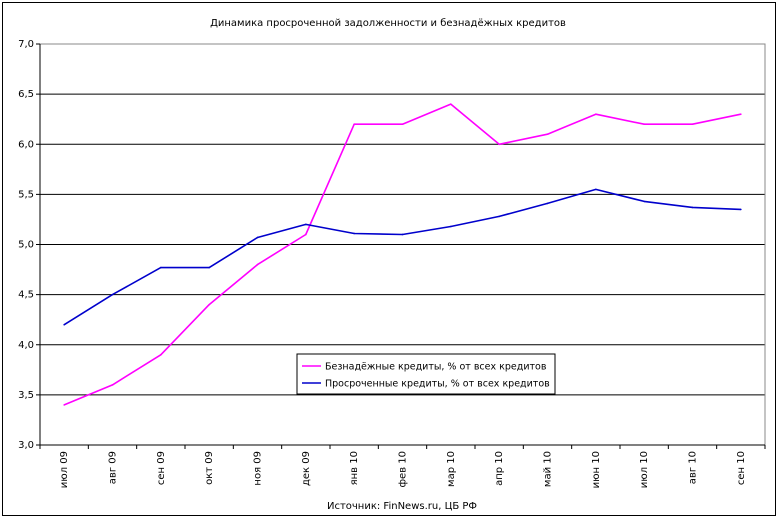  I want to click on x-tick-label: мар 10, so click(451, 469).